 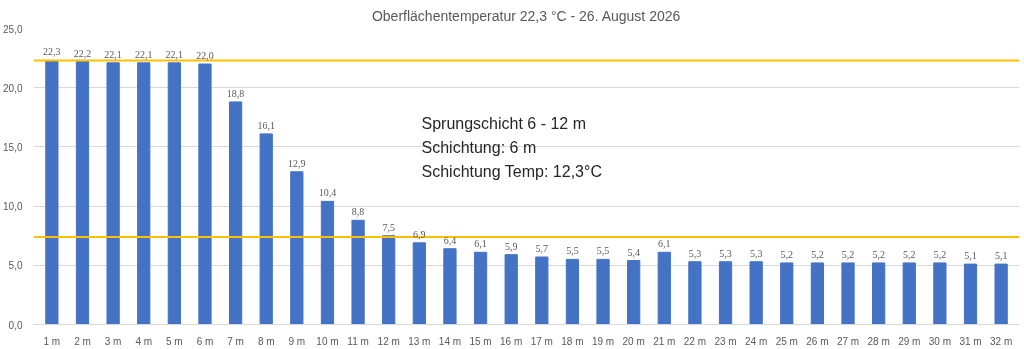 I want to click on x-tick-label: 31 m, so click(x=970, y=341).